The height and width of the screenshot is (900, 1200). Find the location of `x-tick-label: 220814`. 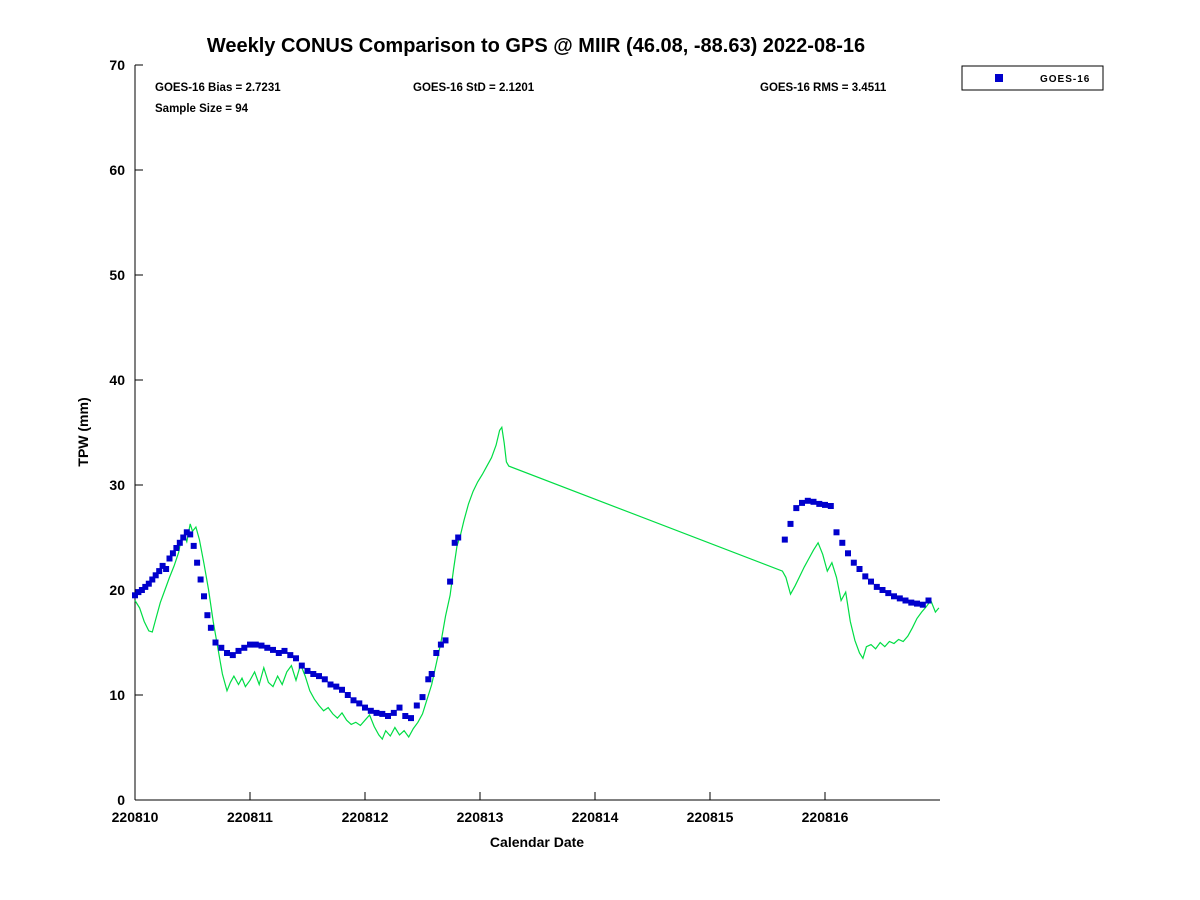

x-tick-label: 220814 is located at coordinates (595, 817).